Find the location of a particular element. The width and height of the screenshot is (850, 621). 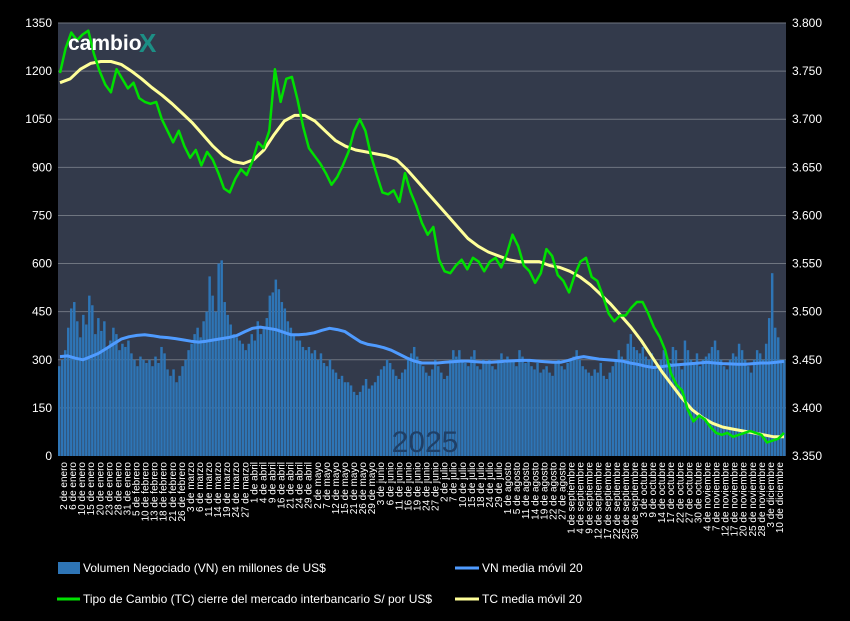

x-tick-label: 14 de agosto is located at coordinates (535, 491).